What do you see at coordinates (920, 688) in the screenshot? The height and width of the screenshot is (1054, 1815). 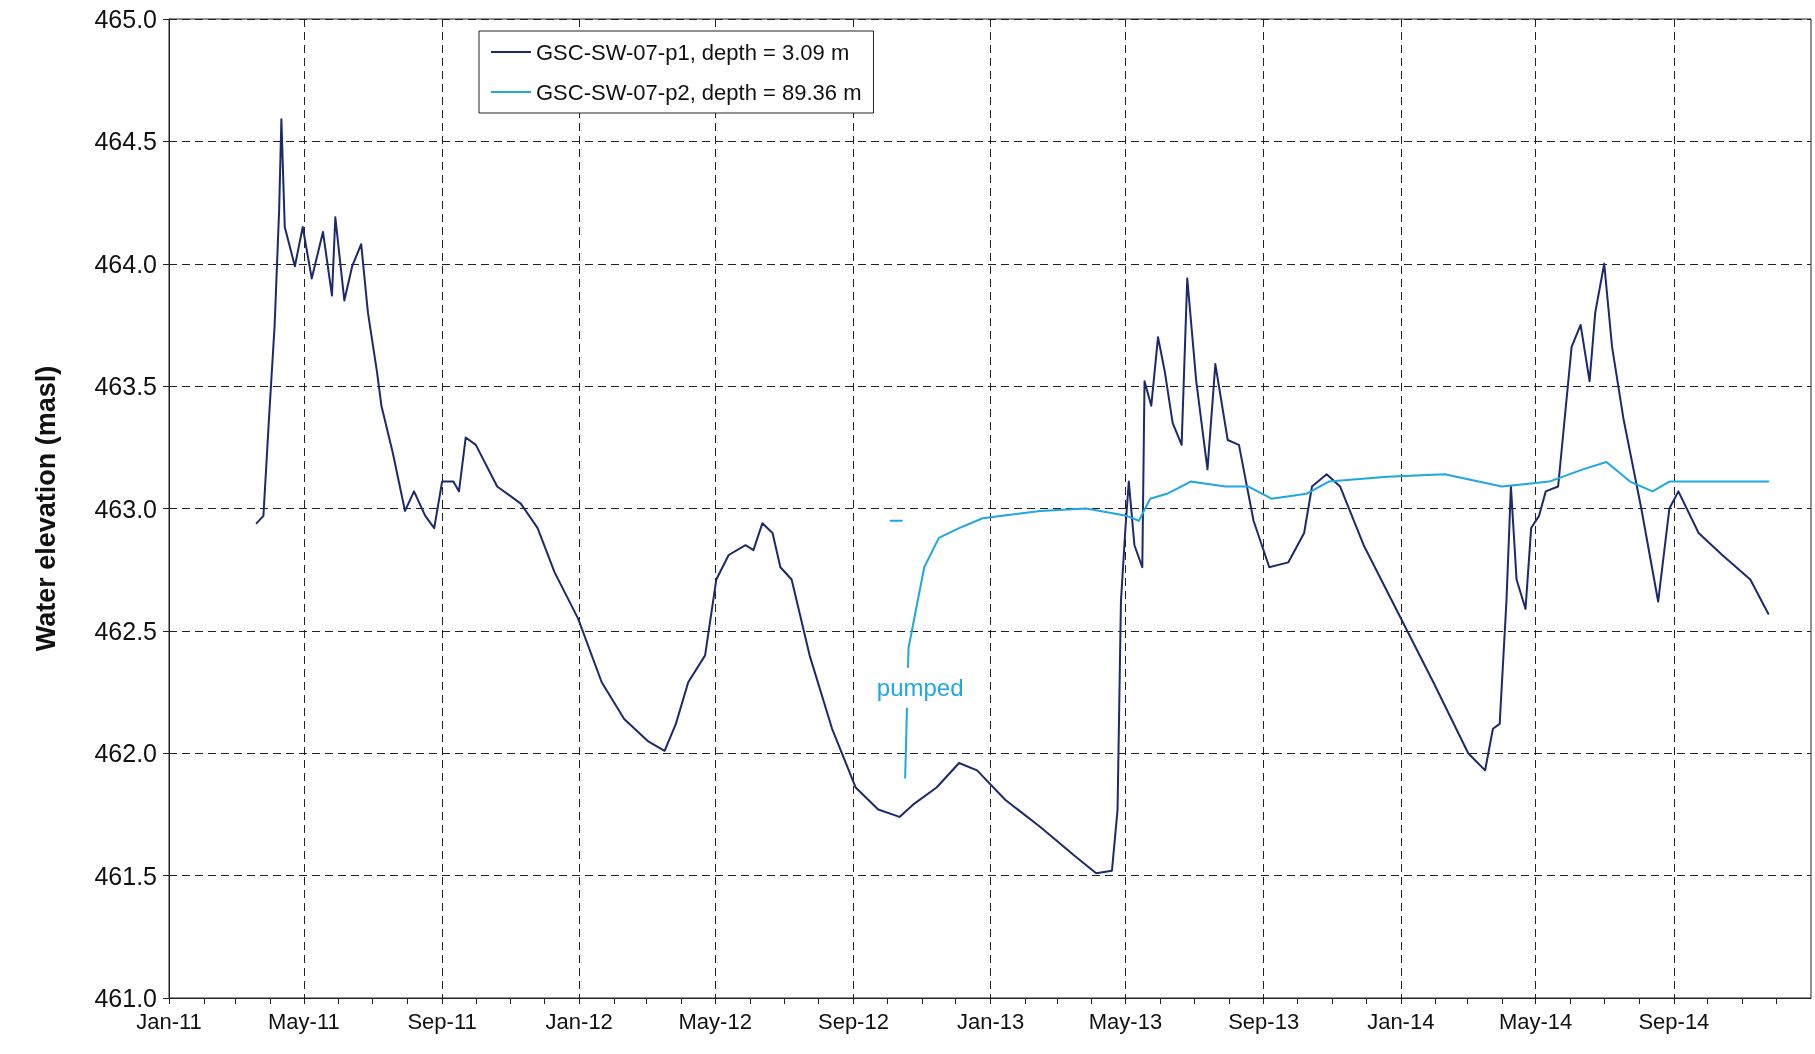 I see `annotation: pumped` at bounding box center [920, 688].